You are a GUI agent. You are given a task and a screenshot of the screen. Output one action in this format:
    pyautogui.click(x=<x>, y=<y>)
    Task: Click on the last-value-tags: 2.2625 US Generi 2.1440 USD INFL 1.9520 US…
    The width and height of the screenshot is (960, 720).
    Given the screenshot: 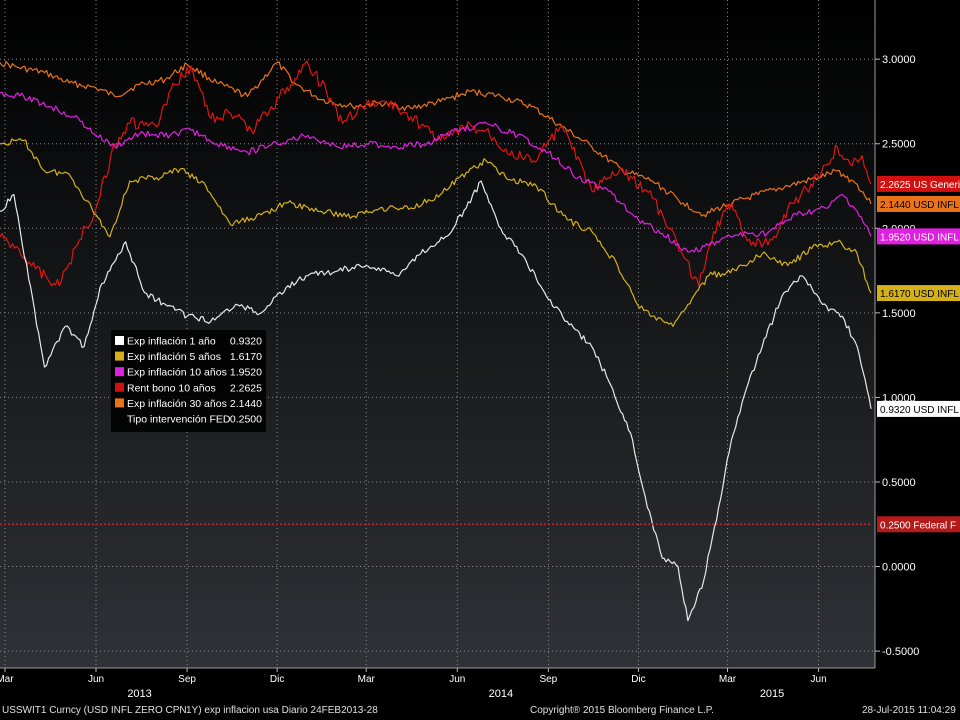 What is the action you would take?
    pyautogui.click(x=918, y=354)
    